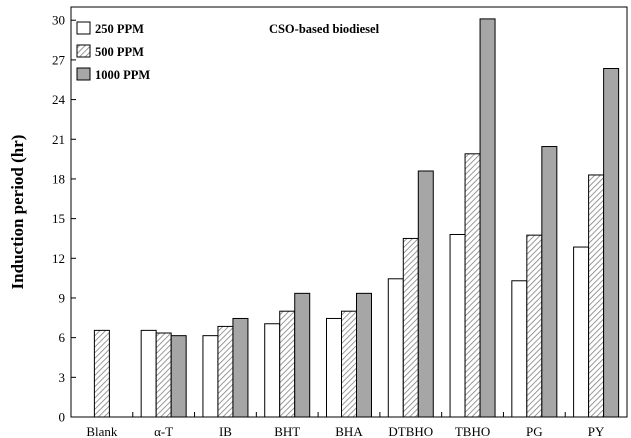  I want to click on legend: 250 PPM 500 PPM 1000 PPM, so click(113, 51).